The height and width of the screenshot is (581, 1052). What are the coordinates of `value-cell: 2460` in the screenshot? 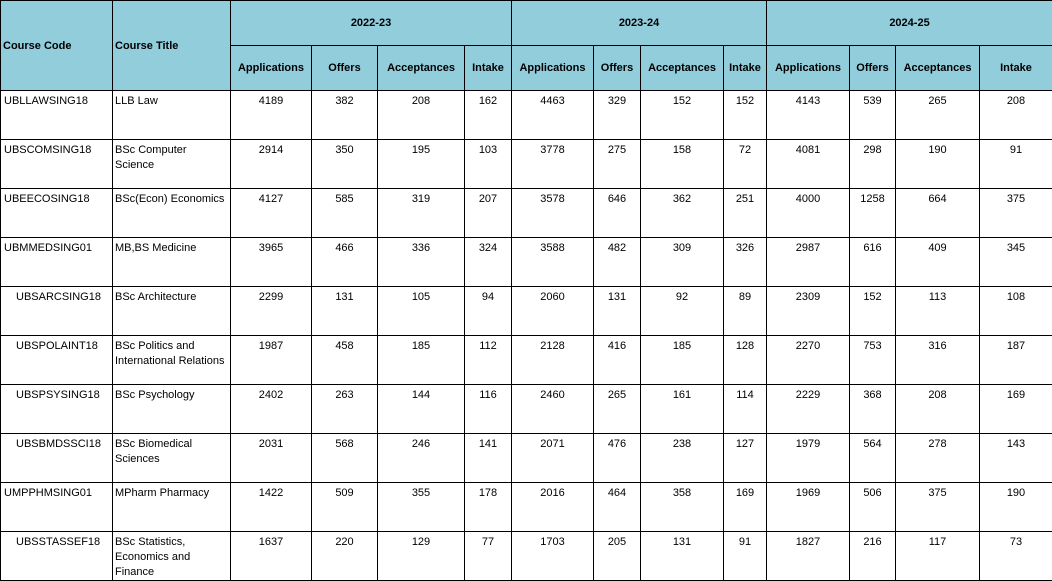 It's located at (553, 409).